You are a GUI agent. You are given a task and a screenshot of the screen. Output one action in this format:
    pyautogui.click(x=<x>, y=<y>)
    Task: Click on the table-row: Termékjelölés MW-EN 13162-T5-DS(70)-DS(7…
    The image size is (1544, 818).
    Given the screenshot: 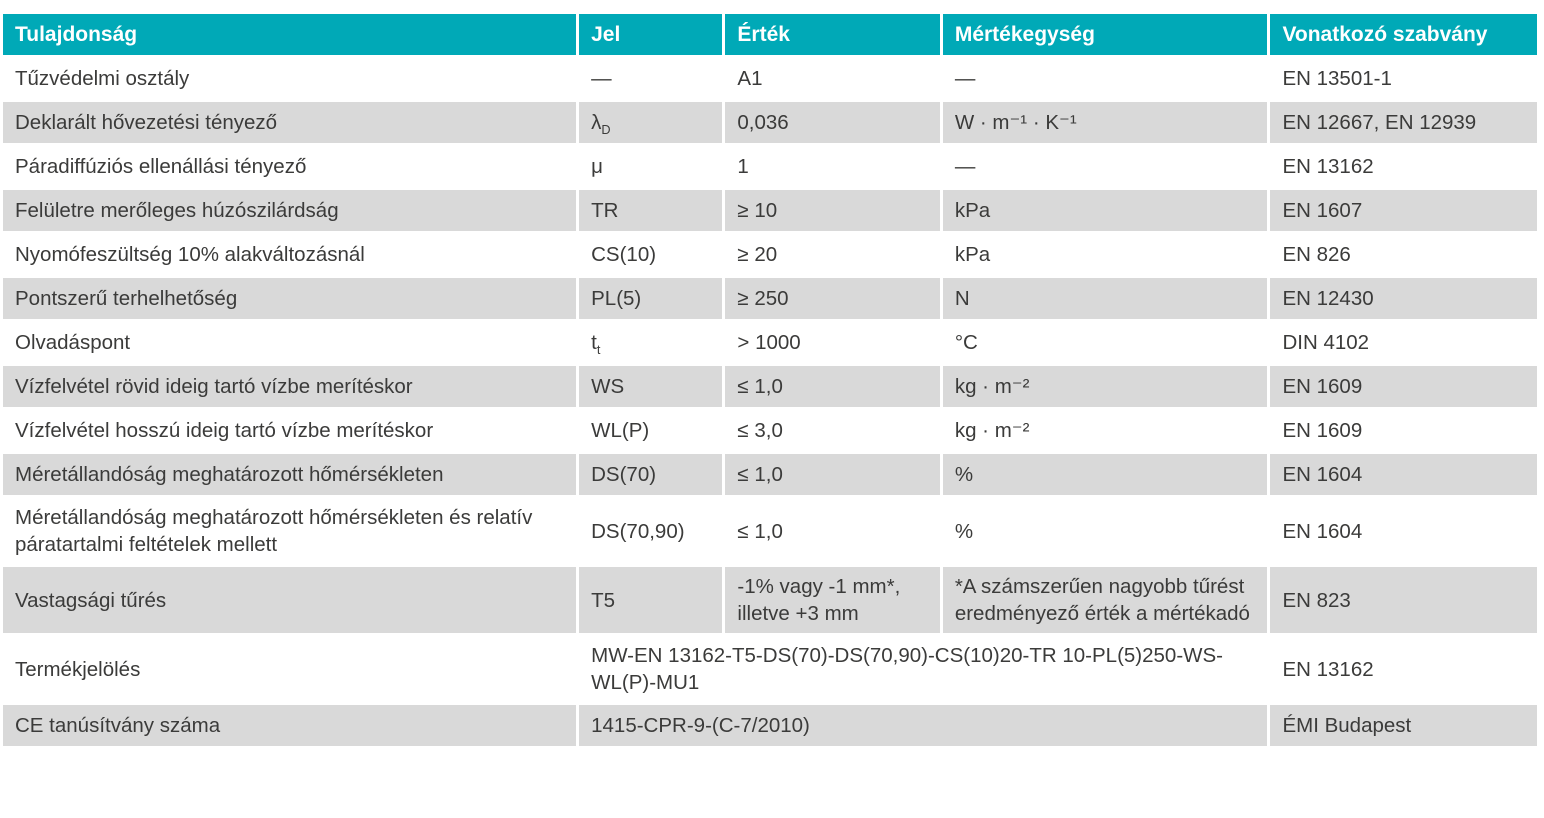 What is the action you would take?
    pyautogui.click(x=770, y=669)
    